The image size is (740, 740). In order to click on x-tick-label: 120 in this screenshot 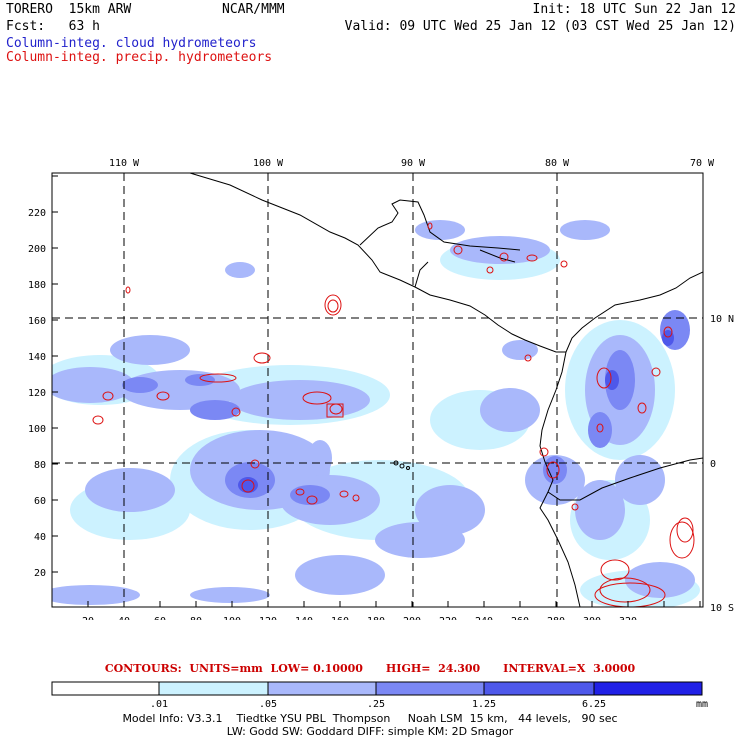, I will do `click(268, 618)`.